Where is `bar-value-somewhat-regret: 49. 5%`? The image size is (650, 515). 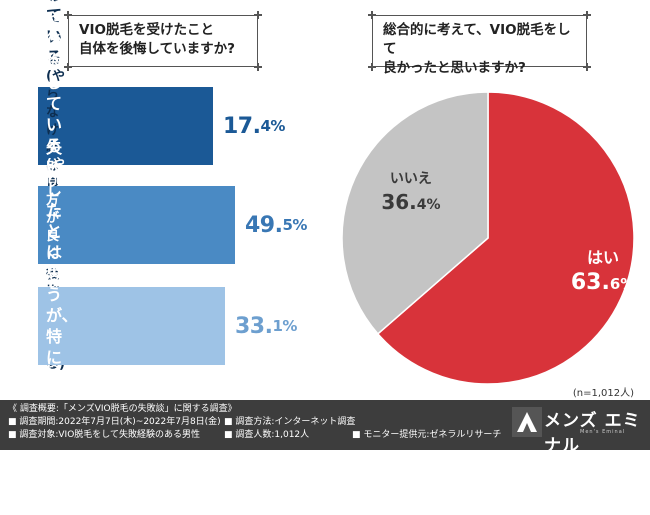 bar-value-somewhat-regret: 49. 5% is located at coordinates (276, 225).